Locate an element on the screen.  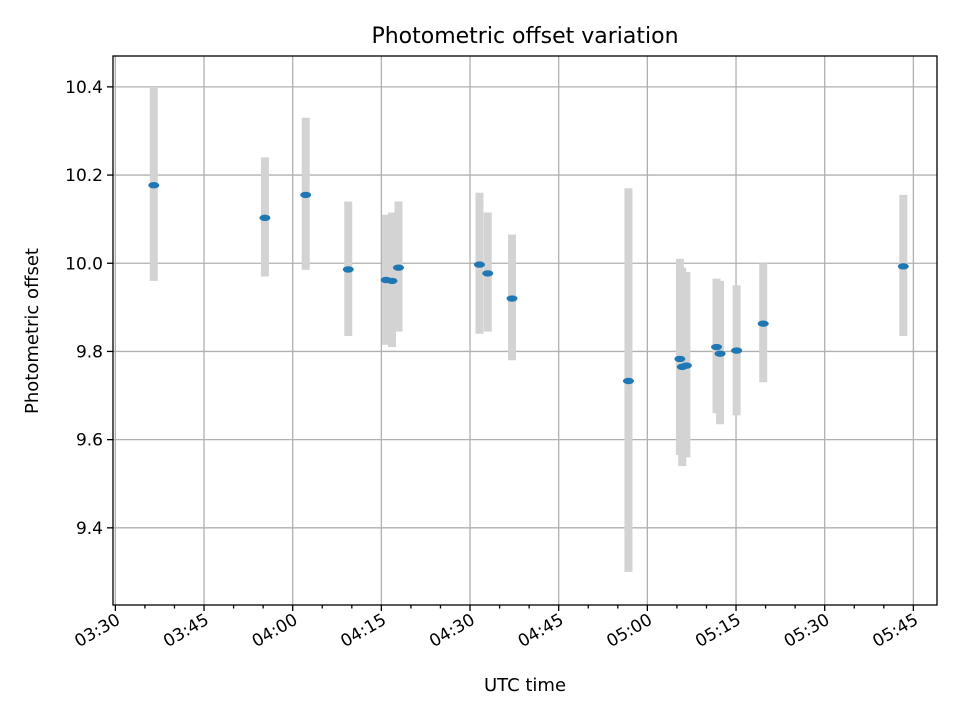
x-tick-label: 05:30 is located at coordinates (807, 631).